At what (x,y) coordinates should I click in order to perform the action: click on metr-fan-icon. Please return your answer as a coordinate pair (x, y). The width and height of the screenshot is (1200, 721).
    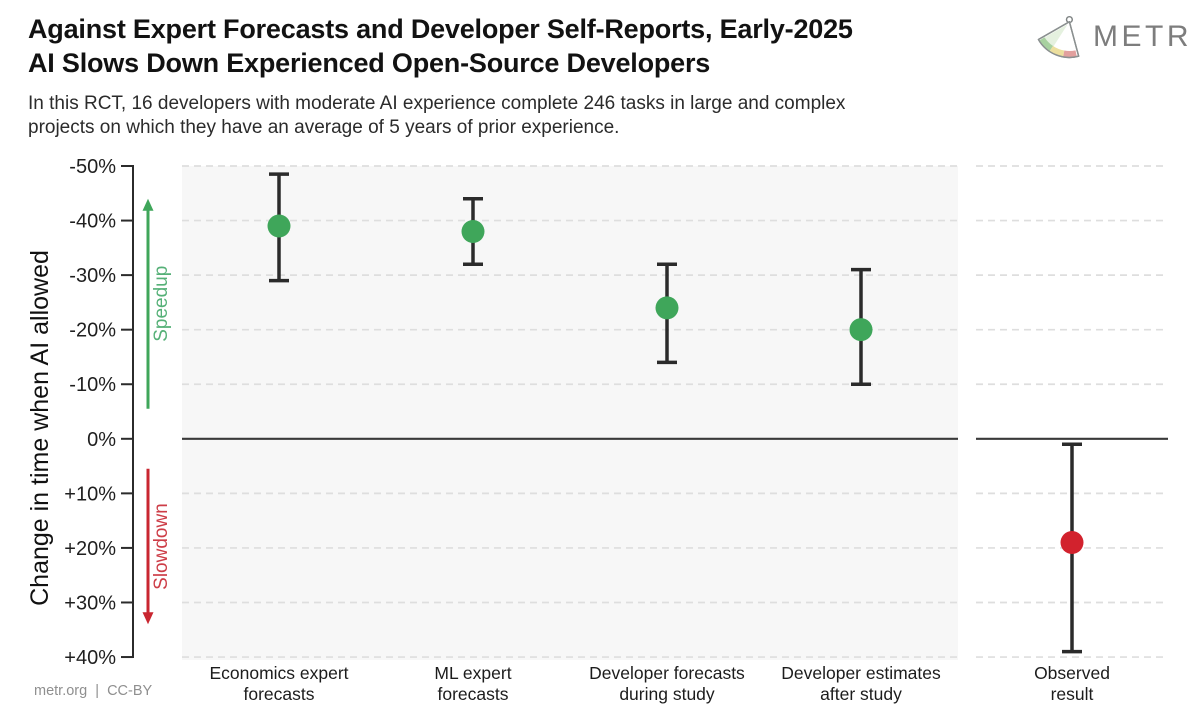
    Looking at the image, I should click on (1058, 37).